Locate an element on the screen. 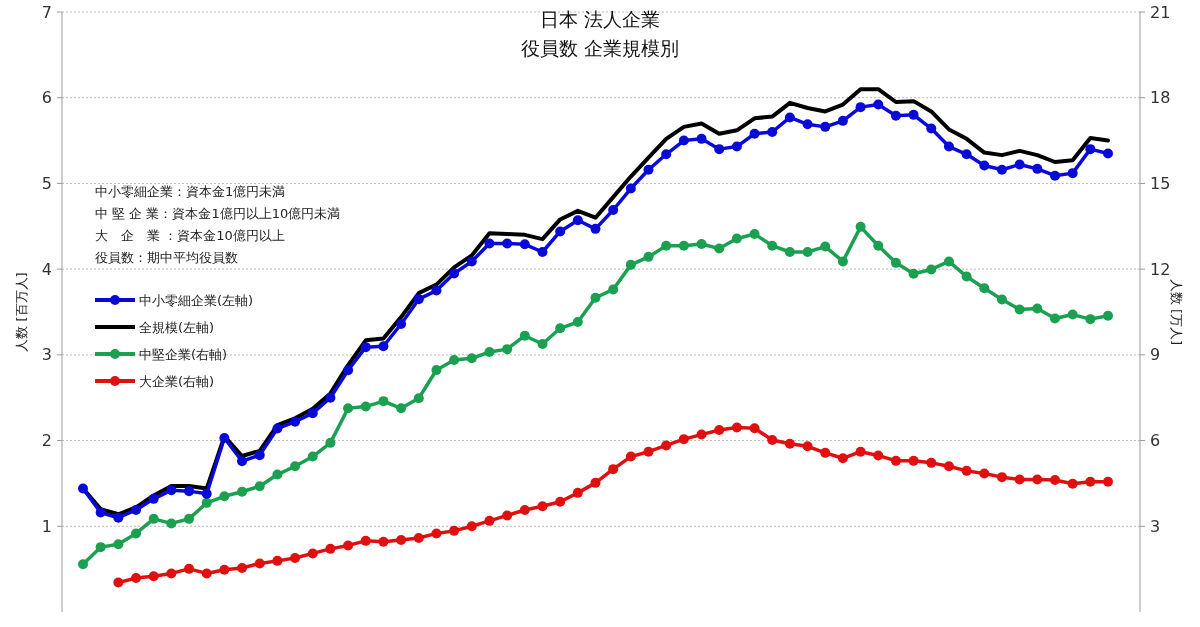  y-tick-label: 4 is located at coordinates (46, 269).